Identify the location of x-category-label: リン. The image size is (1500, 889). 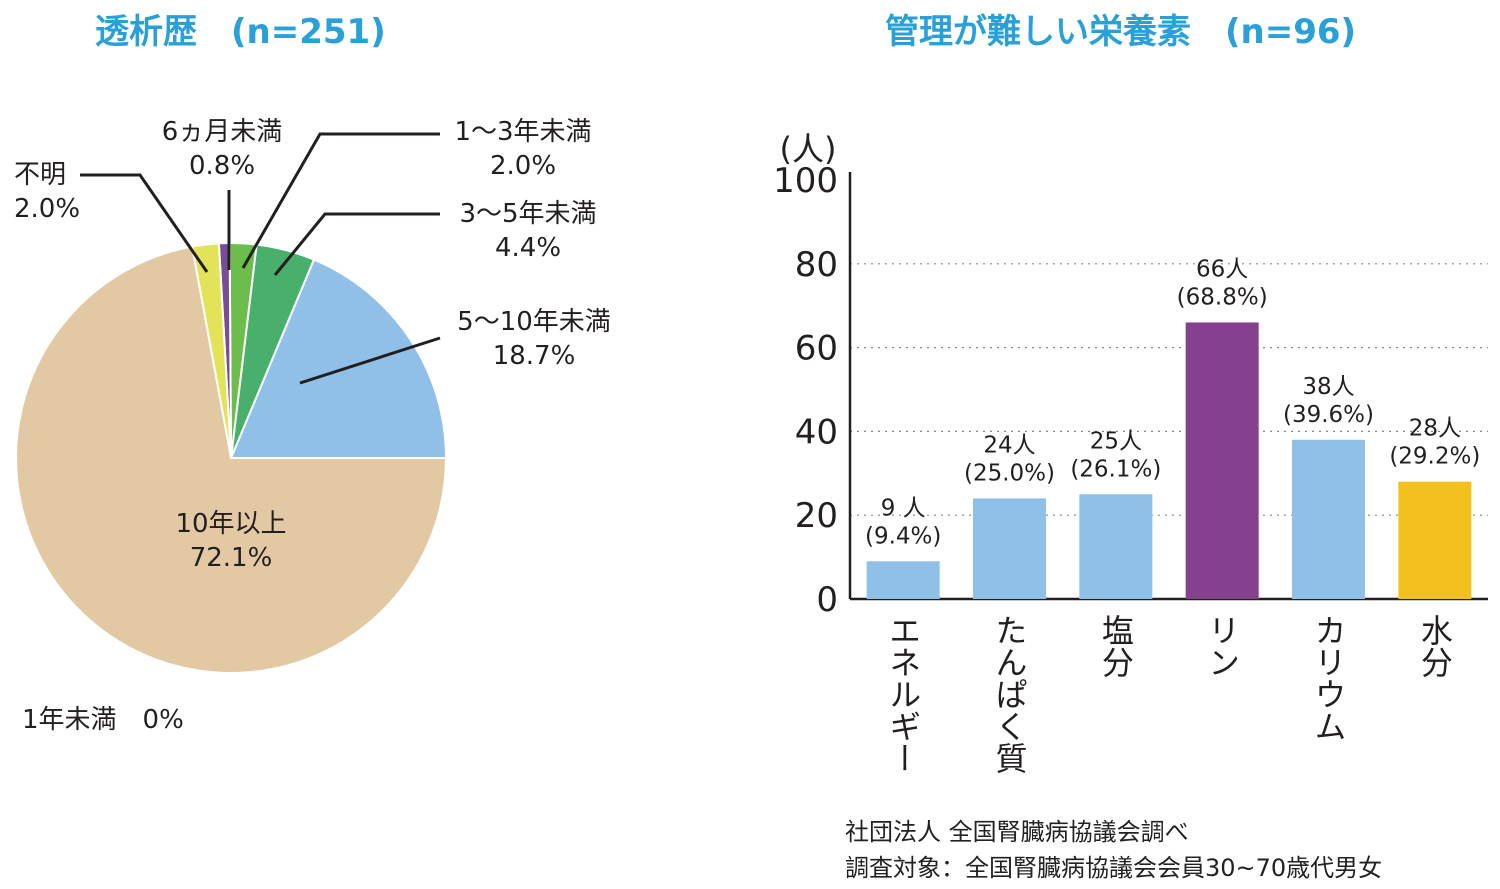
(1222, 646).